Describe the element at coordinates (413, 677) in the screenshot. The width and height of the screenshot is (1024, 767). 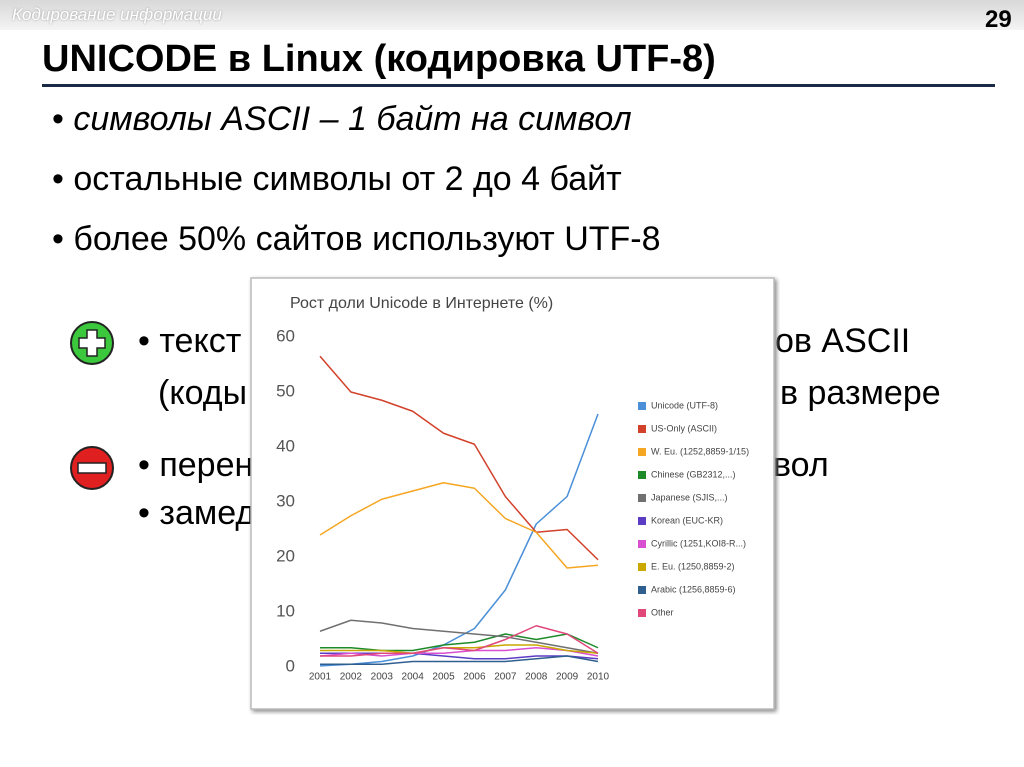
I see `x-tick-label: 2004` at that location.